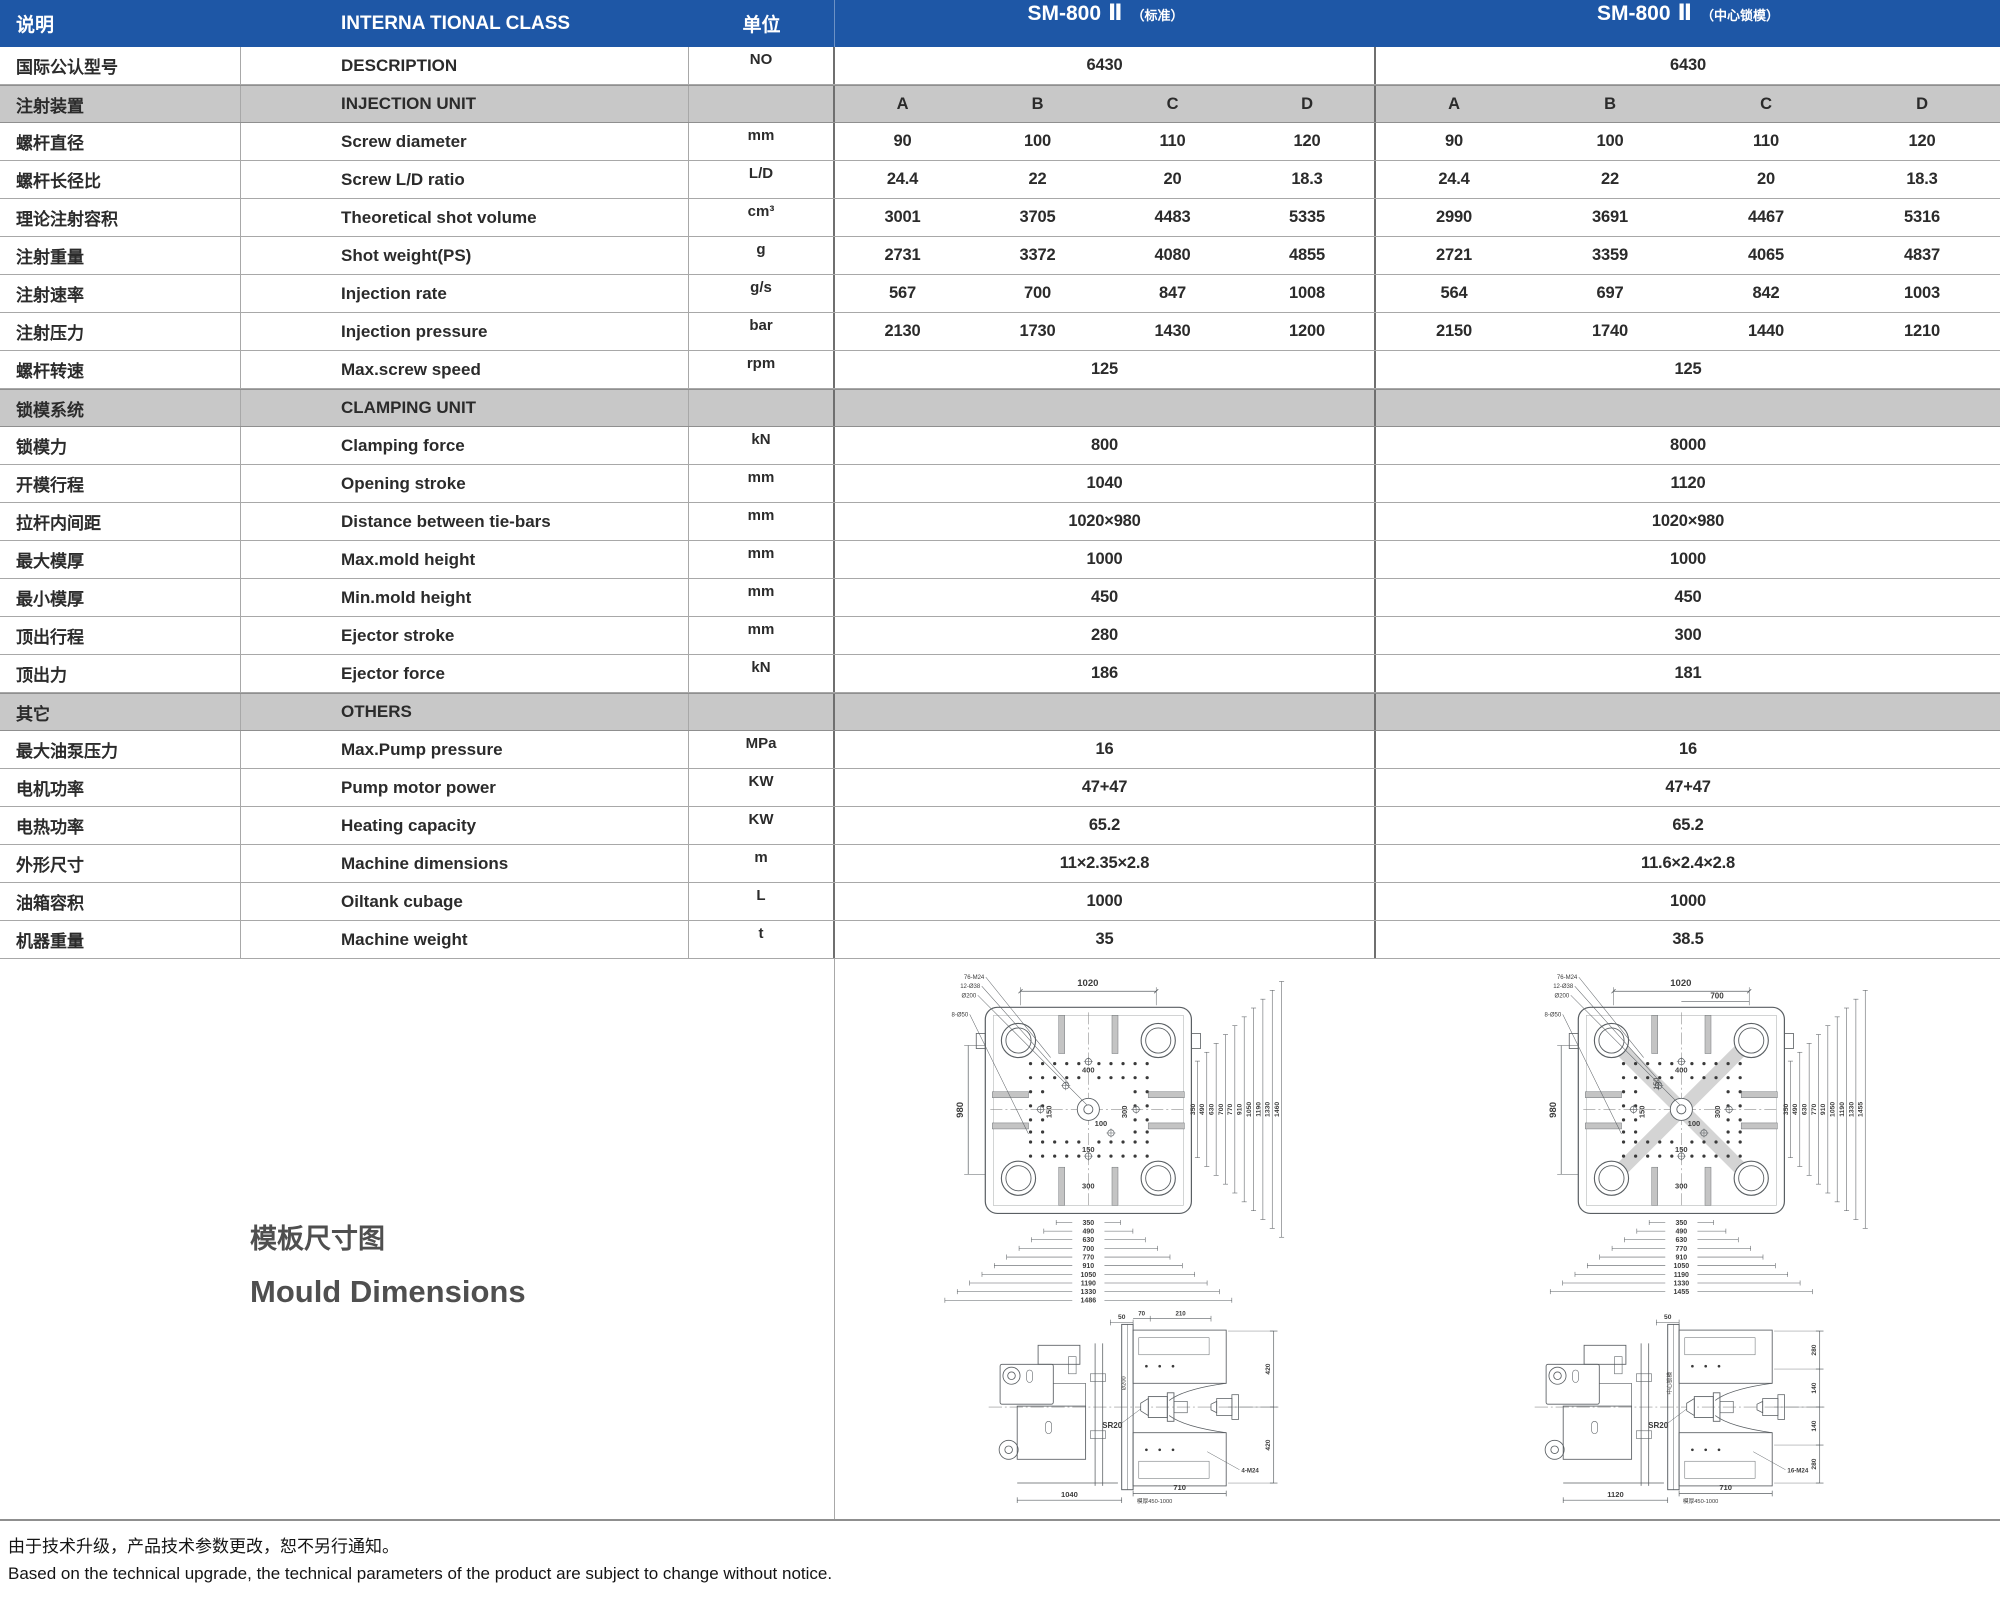  Describe the element at coordinates (1122, 1317) in the screenshot. I see `dimension-label: 50` at that location.